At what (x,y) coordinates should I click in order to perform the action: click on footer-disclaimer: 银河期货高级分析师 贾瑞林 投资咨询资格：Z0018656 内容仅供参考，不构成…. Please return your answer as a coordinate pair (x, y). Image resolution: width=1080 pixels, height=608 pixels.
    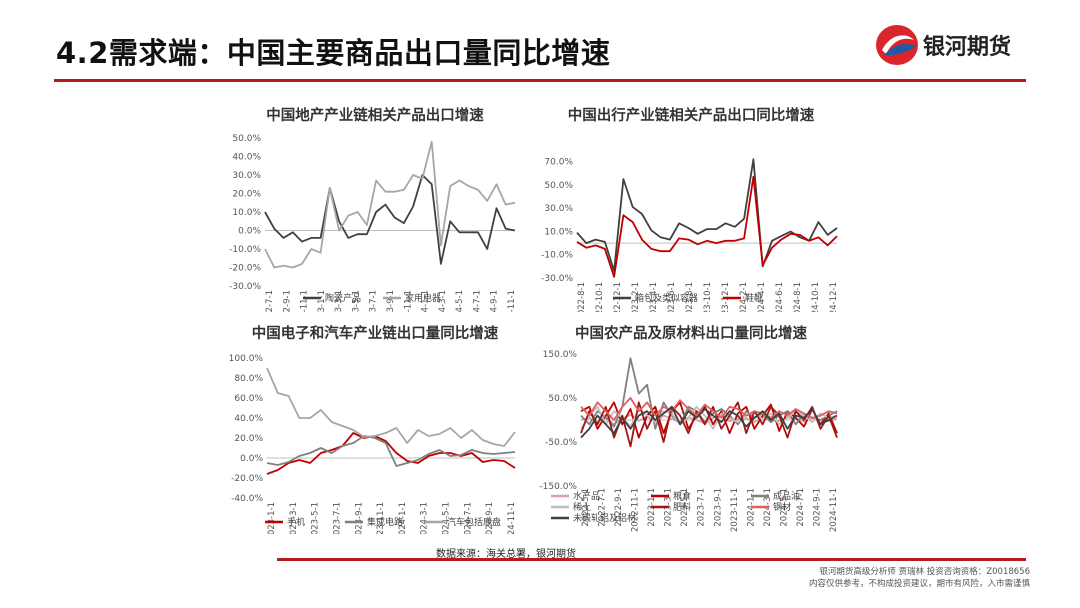
    Looking at the image, I should click on (919, 578).